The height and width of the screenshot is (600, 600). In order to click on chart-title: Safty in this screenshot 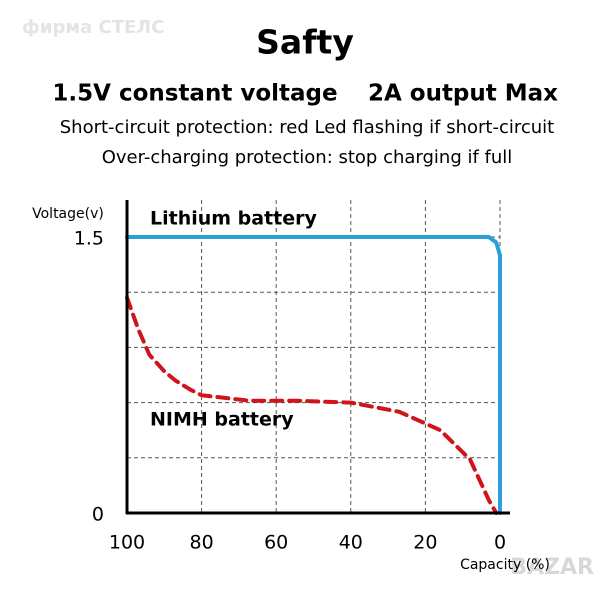, I will do `click(305, 42)`.